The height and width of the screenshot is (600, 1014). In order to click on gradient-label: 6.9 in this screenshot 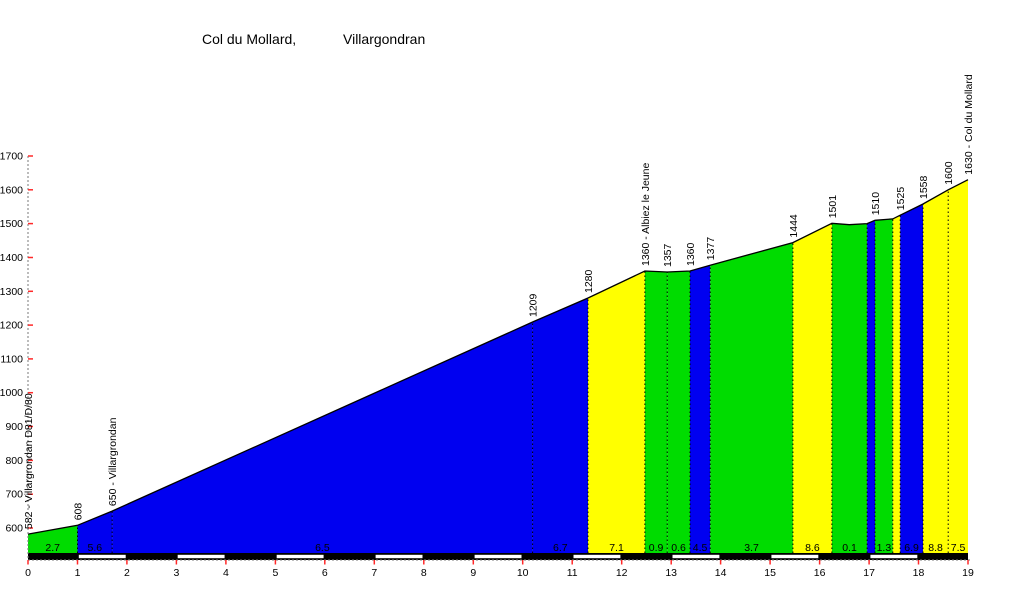, I will do `click(911, 548)`.